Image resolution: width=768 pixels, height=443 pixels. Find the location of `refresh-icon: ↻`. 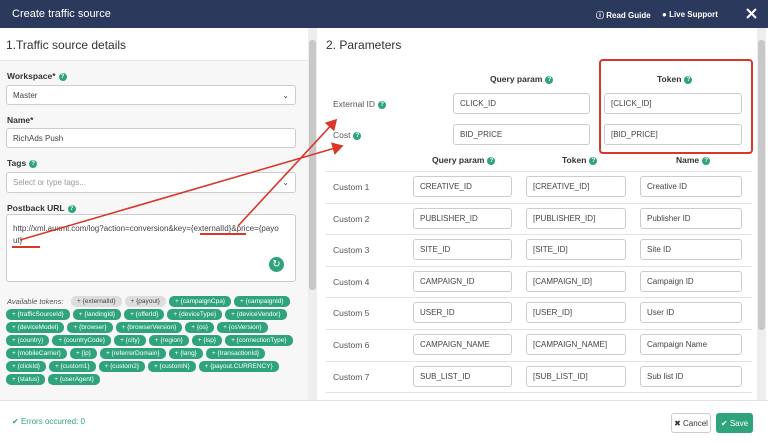

refresh-icon: ↻ is located at coordinates (276, 264).